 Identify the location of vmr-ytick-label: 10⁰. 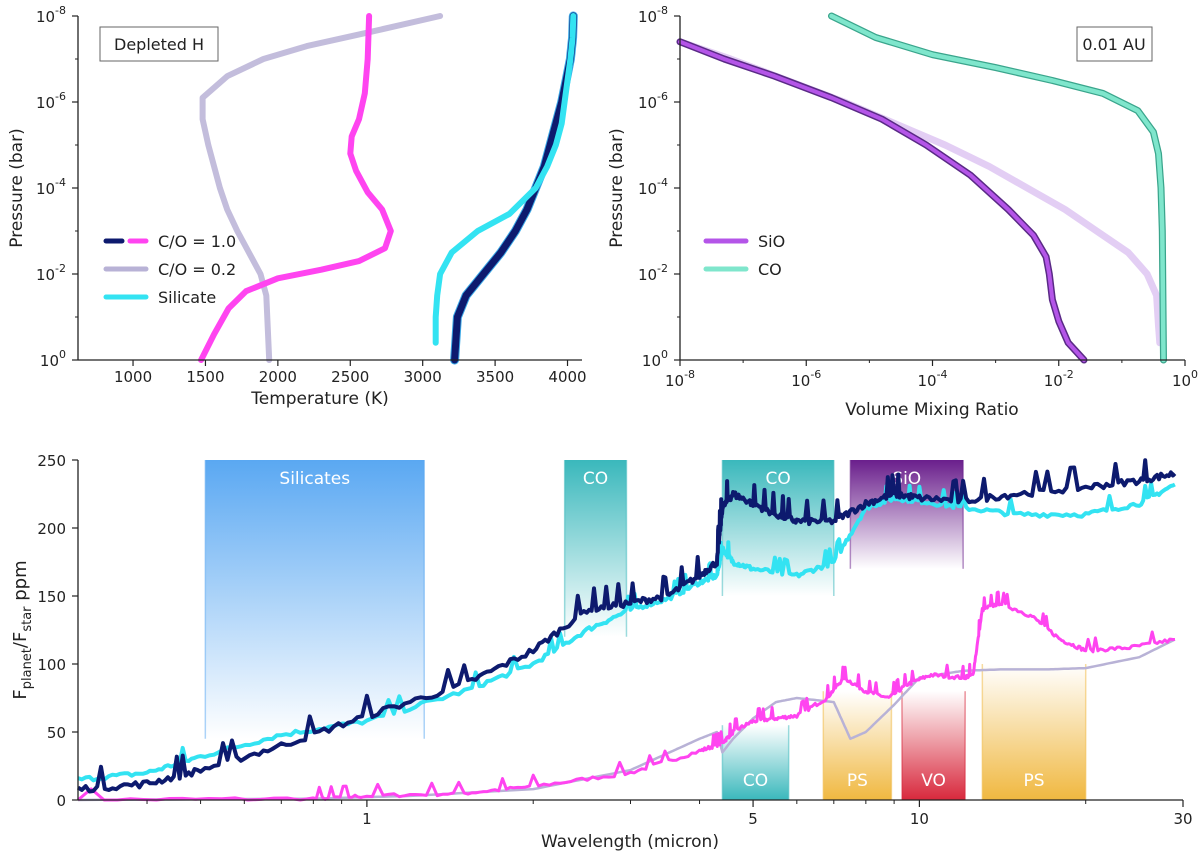
(655, 359).